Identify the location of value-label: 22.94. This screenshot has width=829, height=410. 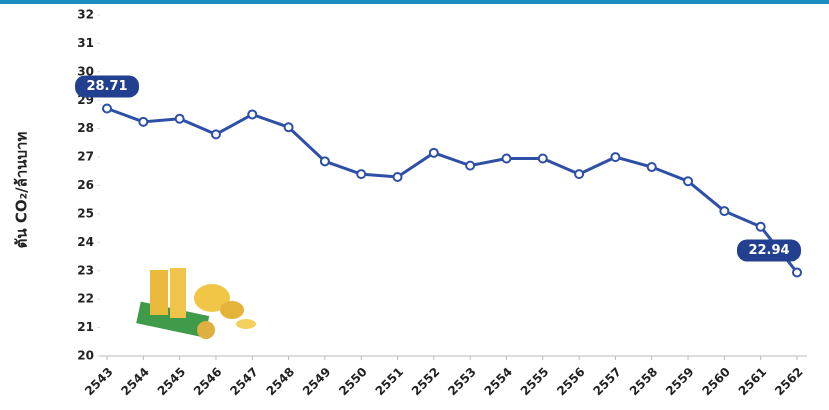
(768, 250).